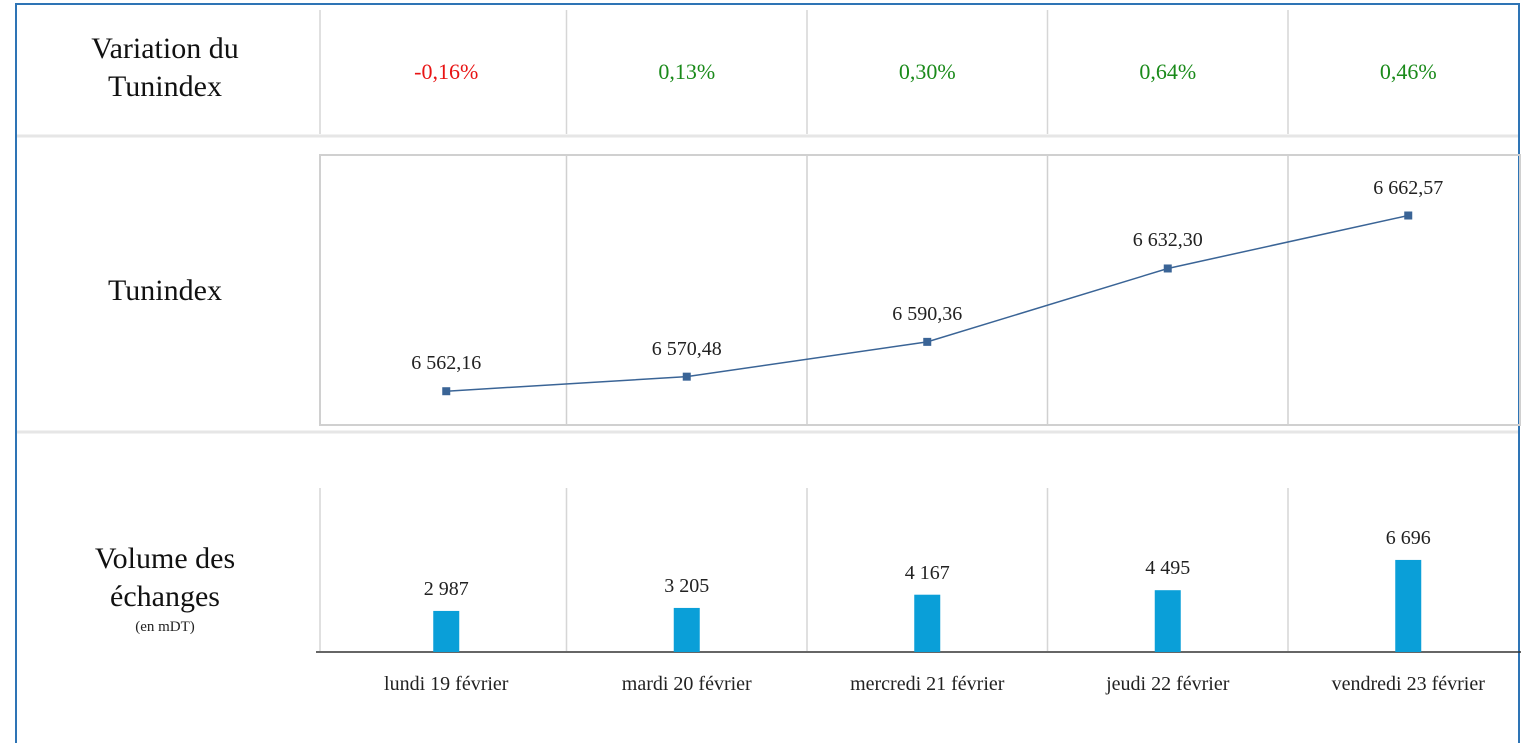 This screenshot has width=1521, height=743. What do you see at coordinates (1408, 684) in the screenshot?
I see `x-tick-label: vendredi 23 février` at bounding box center [1408, 684].